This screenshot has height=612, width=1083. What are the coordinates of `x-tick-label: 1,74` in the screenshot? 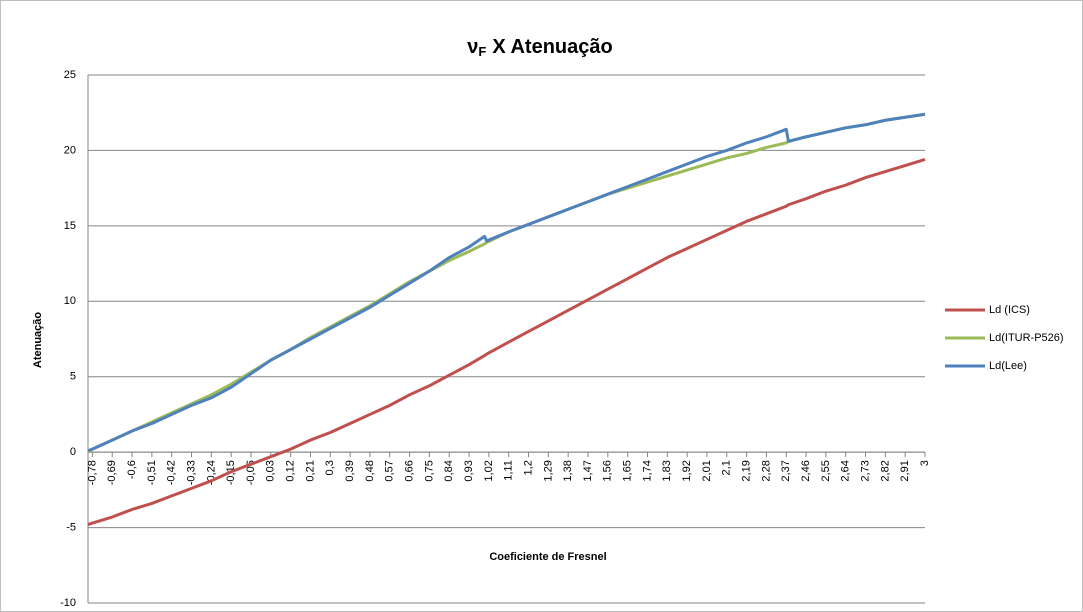 It's located at (647, 470).